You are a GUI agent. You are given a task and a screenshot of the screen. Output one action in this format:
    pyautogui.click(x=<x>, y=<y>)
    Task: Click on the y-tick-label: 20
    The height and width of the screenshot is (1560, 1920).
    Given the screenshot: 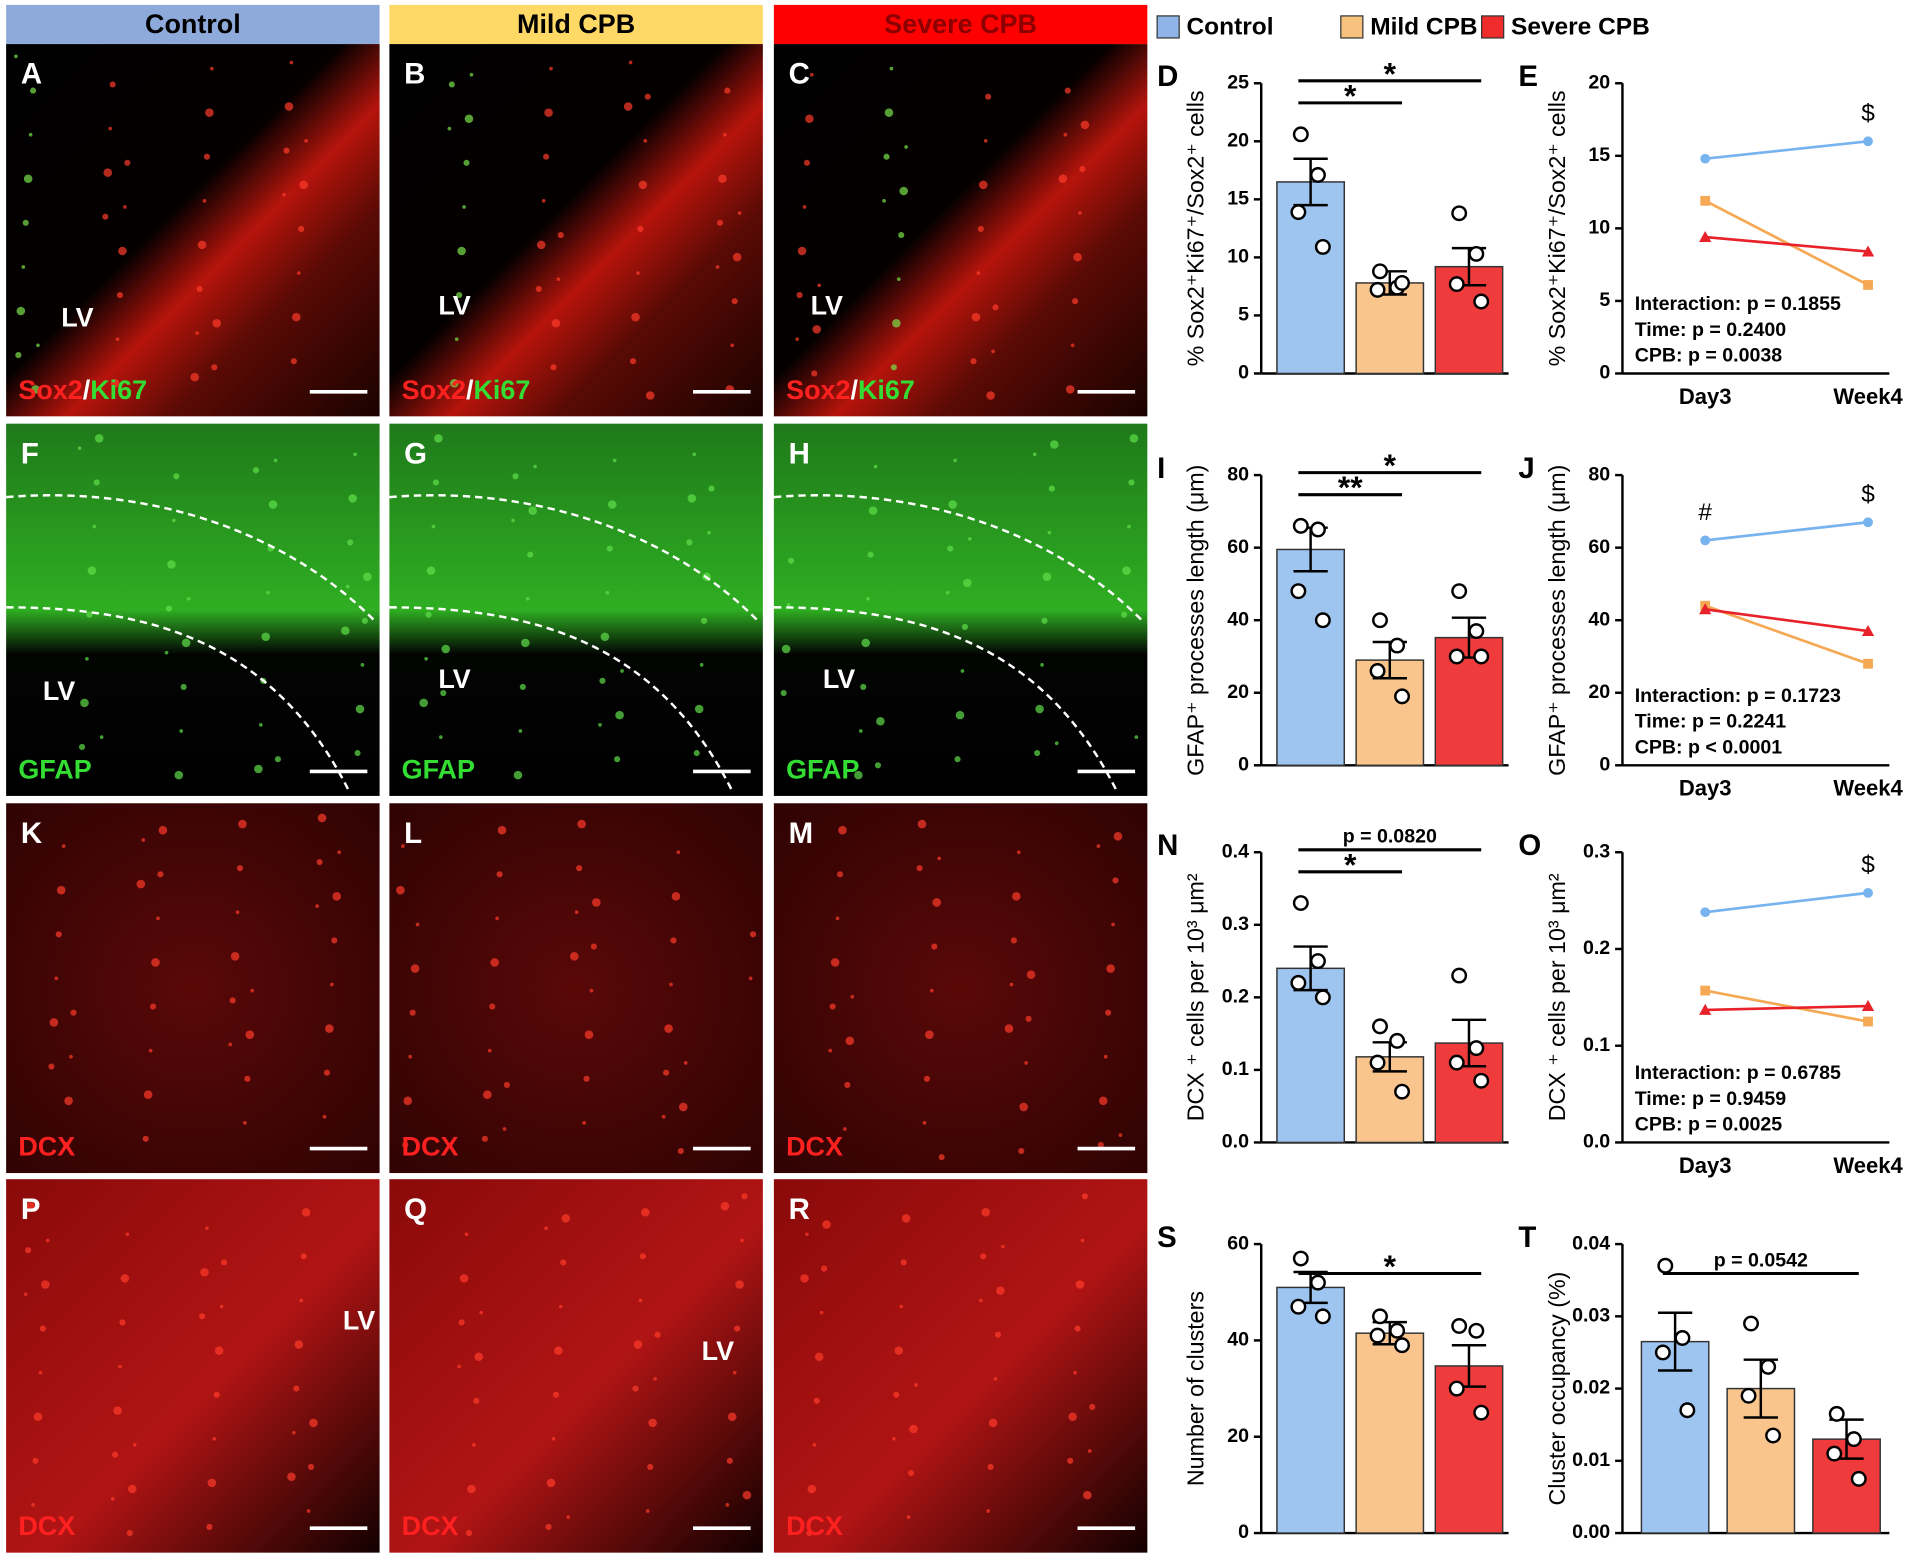 What is the action you would take?
    pyautogui.click(x=1238, y=1436)
    